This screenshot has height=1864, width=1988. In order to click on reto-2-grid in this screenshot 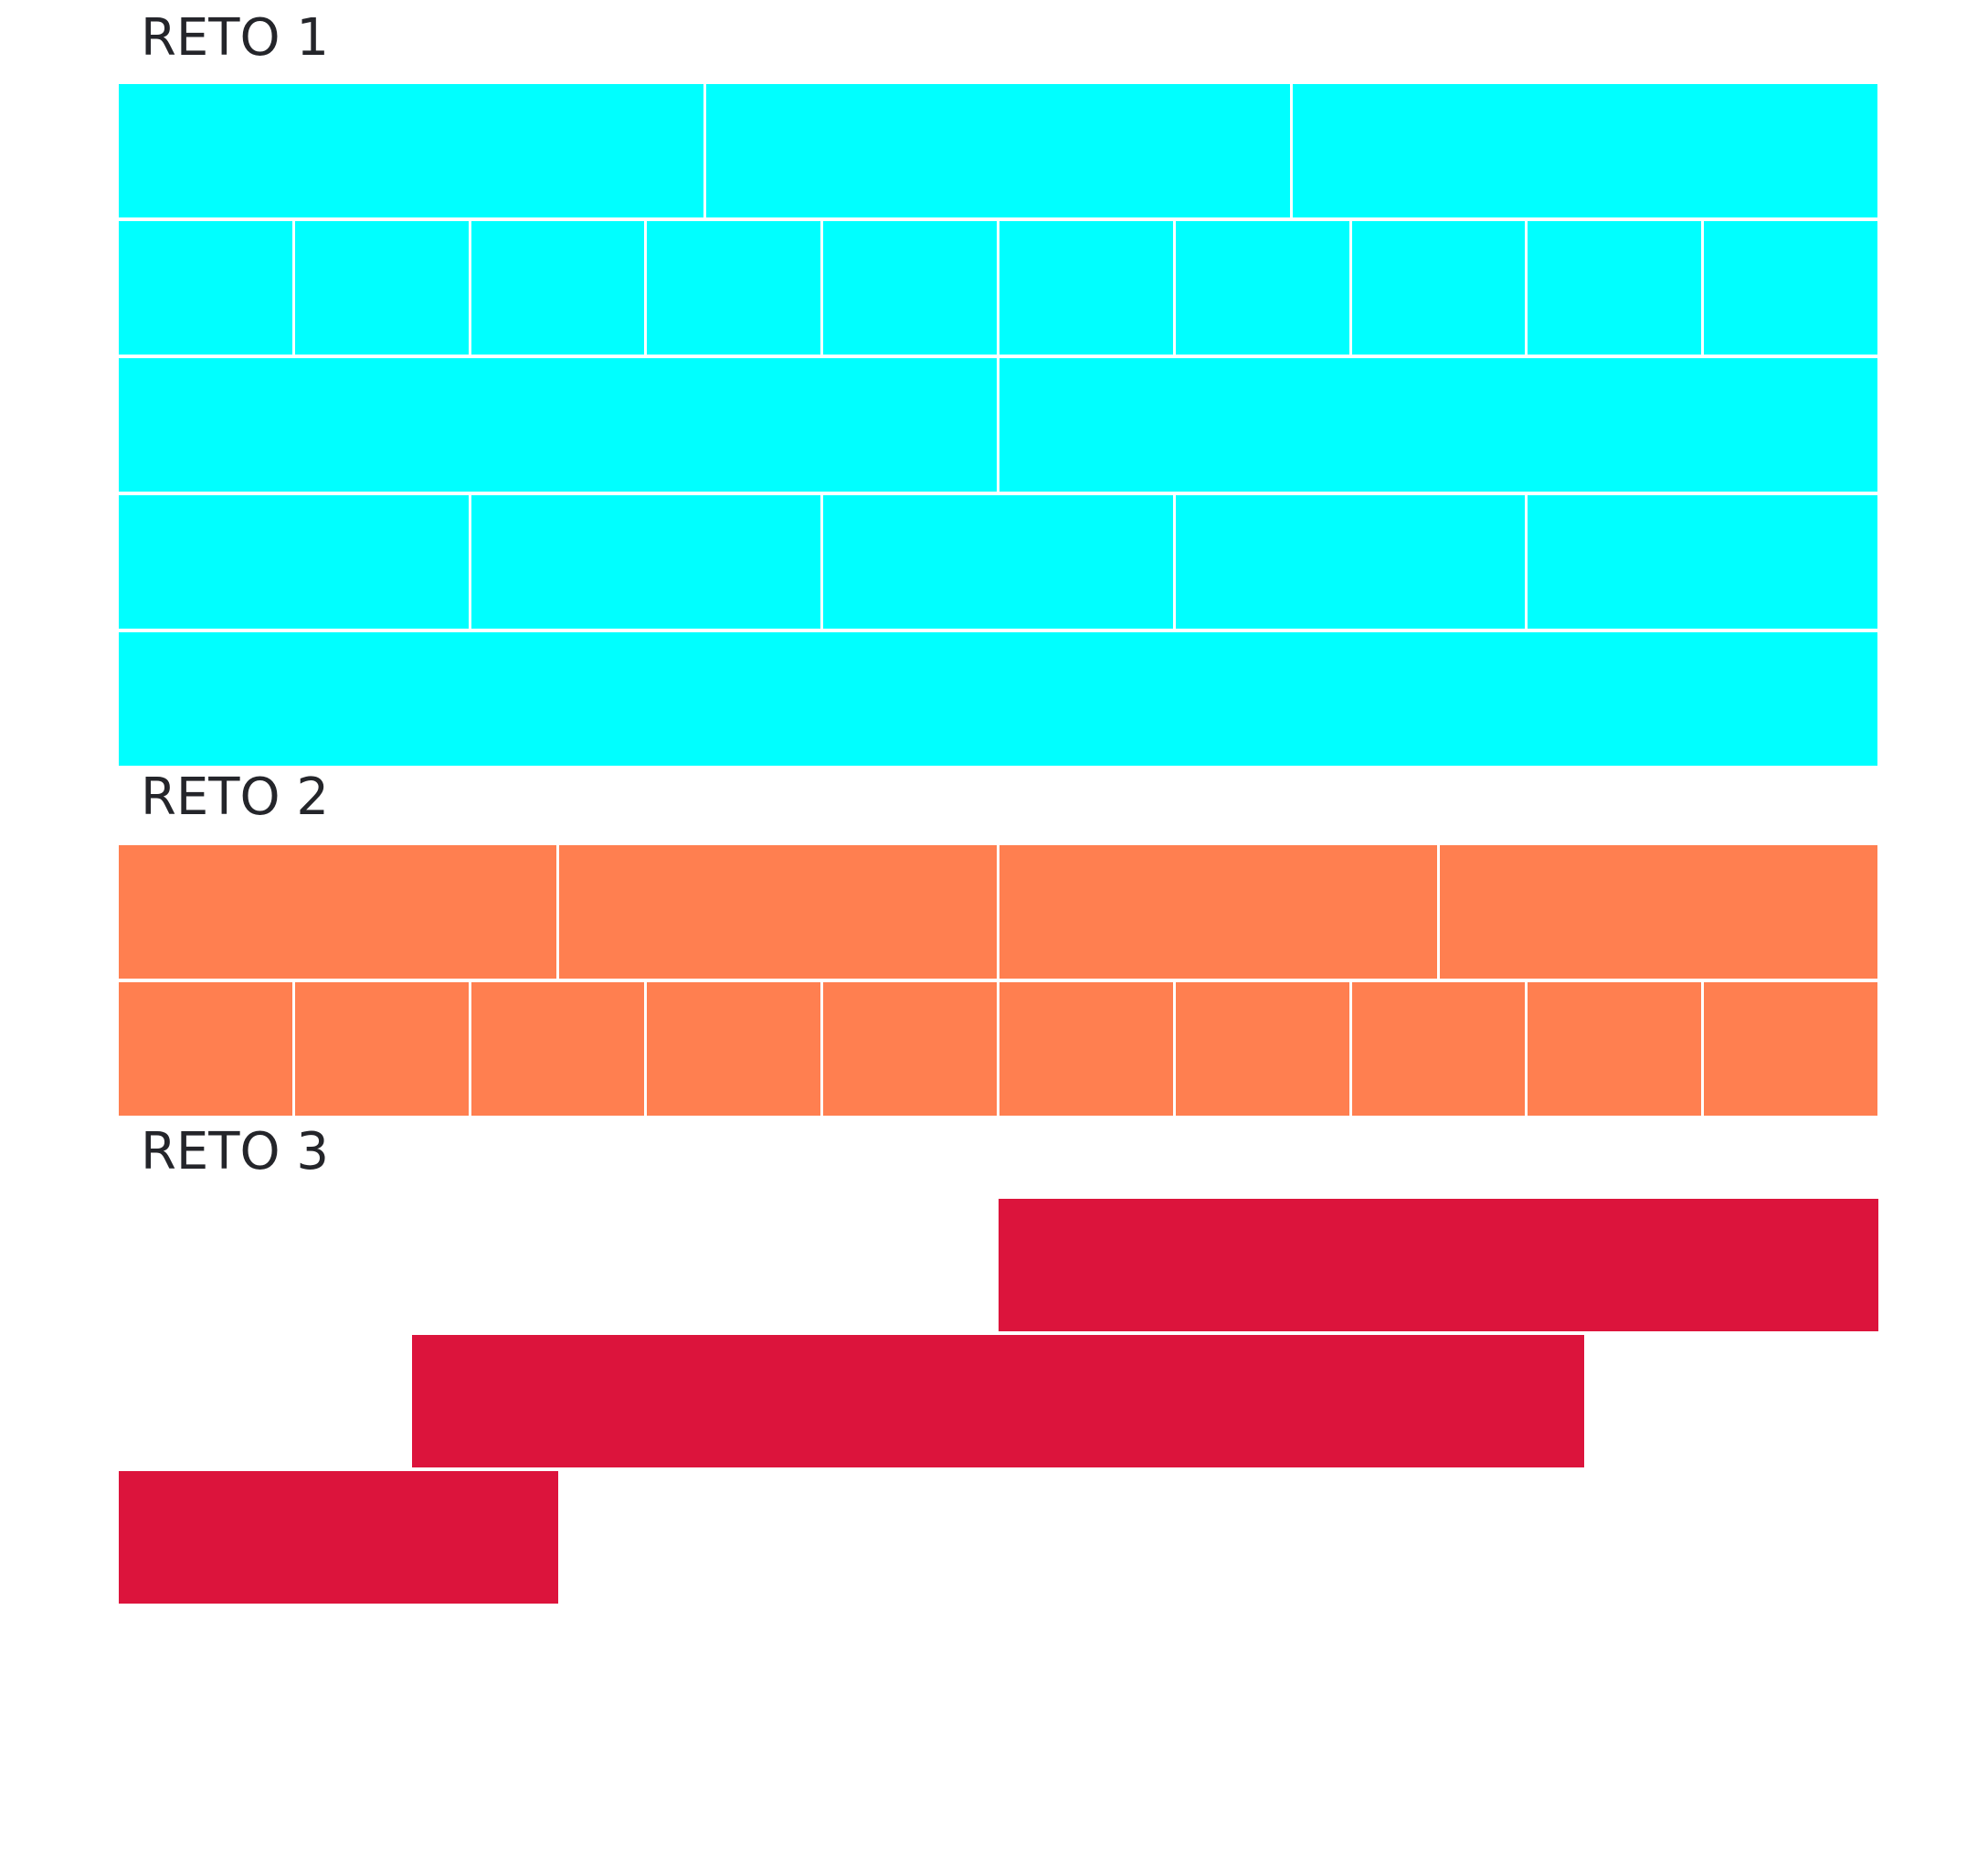, I will do `click(998, 982)`.